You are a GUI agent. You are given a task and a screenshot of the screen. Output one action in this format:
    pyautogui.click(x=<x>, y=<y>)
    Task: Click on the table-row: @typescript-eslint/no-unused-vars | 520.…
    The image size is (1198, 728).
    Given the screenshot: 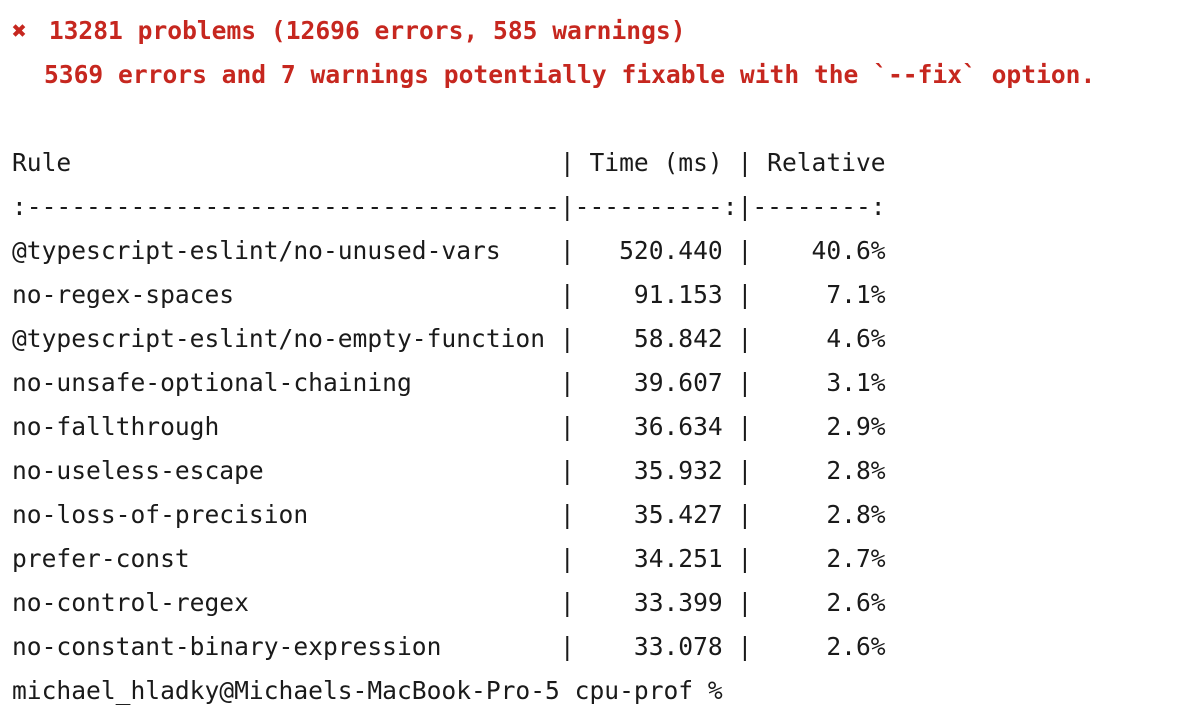 What is the action you would take?
    pyautogui.click(x=449, y=250)
    